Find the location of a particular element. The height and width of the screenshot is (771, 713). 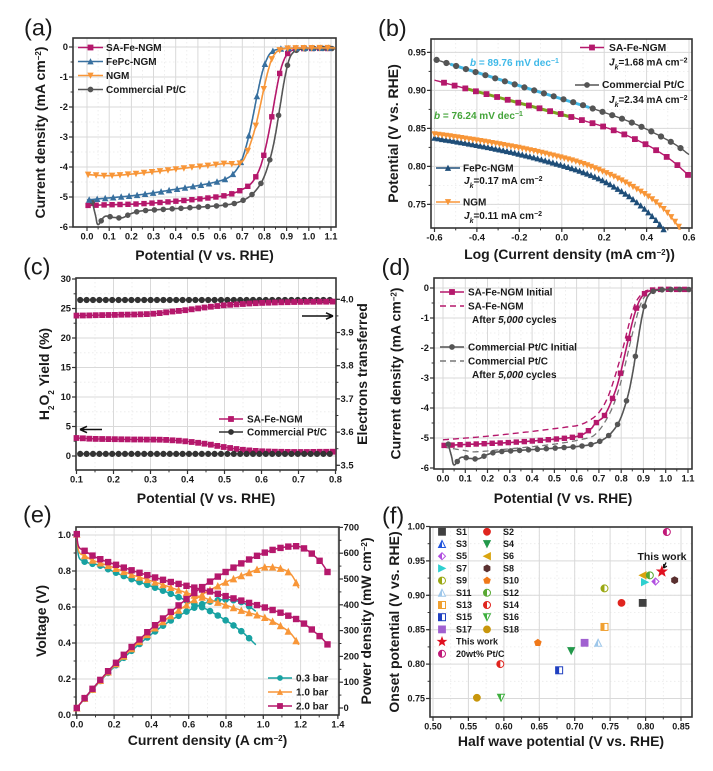

svg-text: NGM is located at coordinates (117, 76).